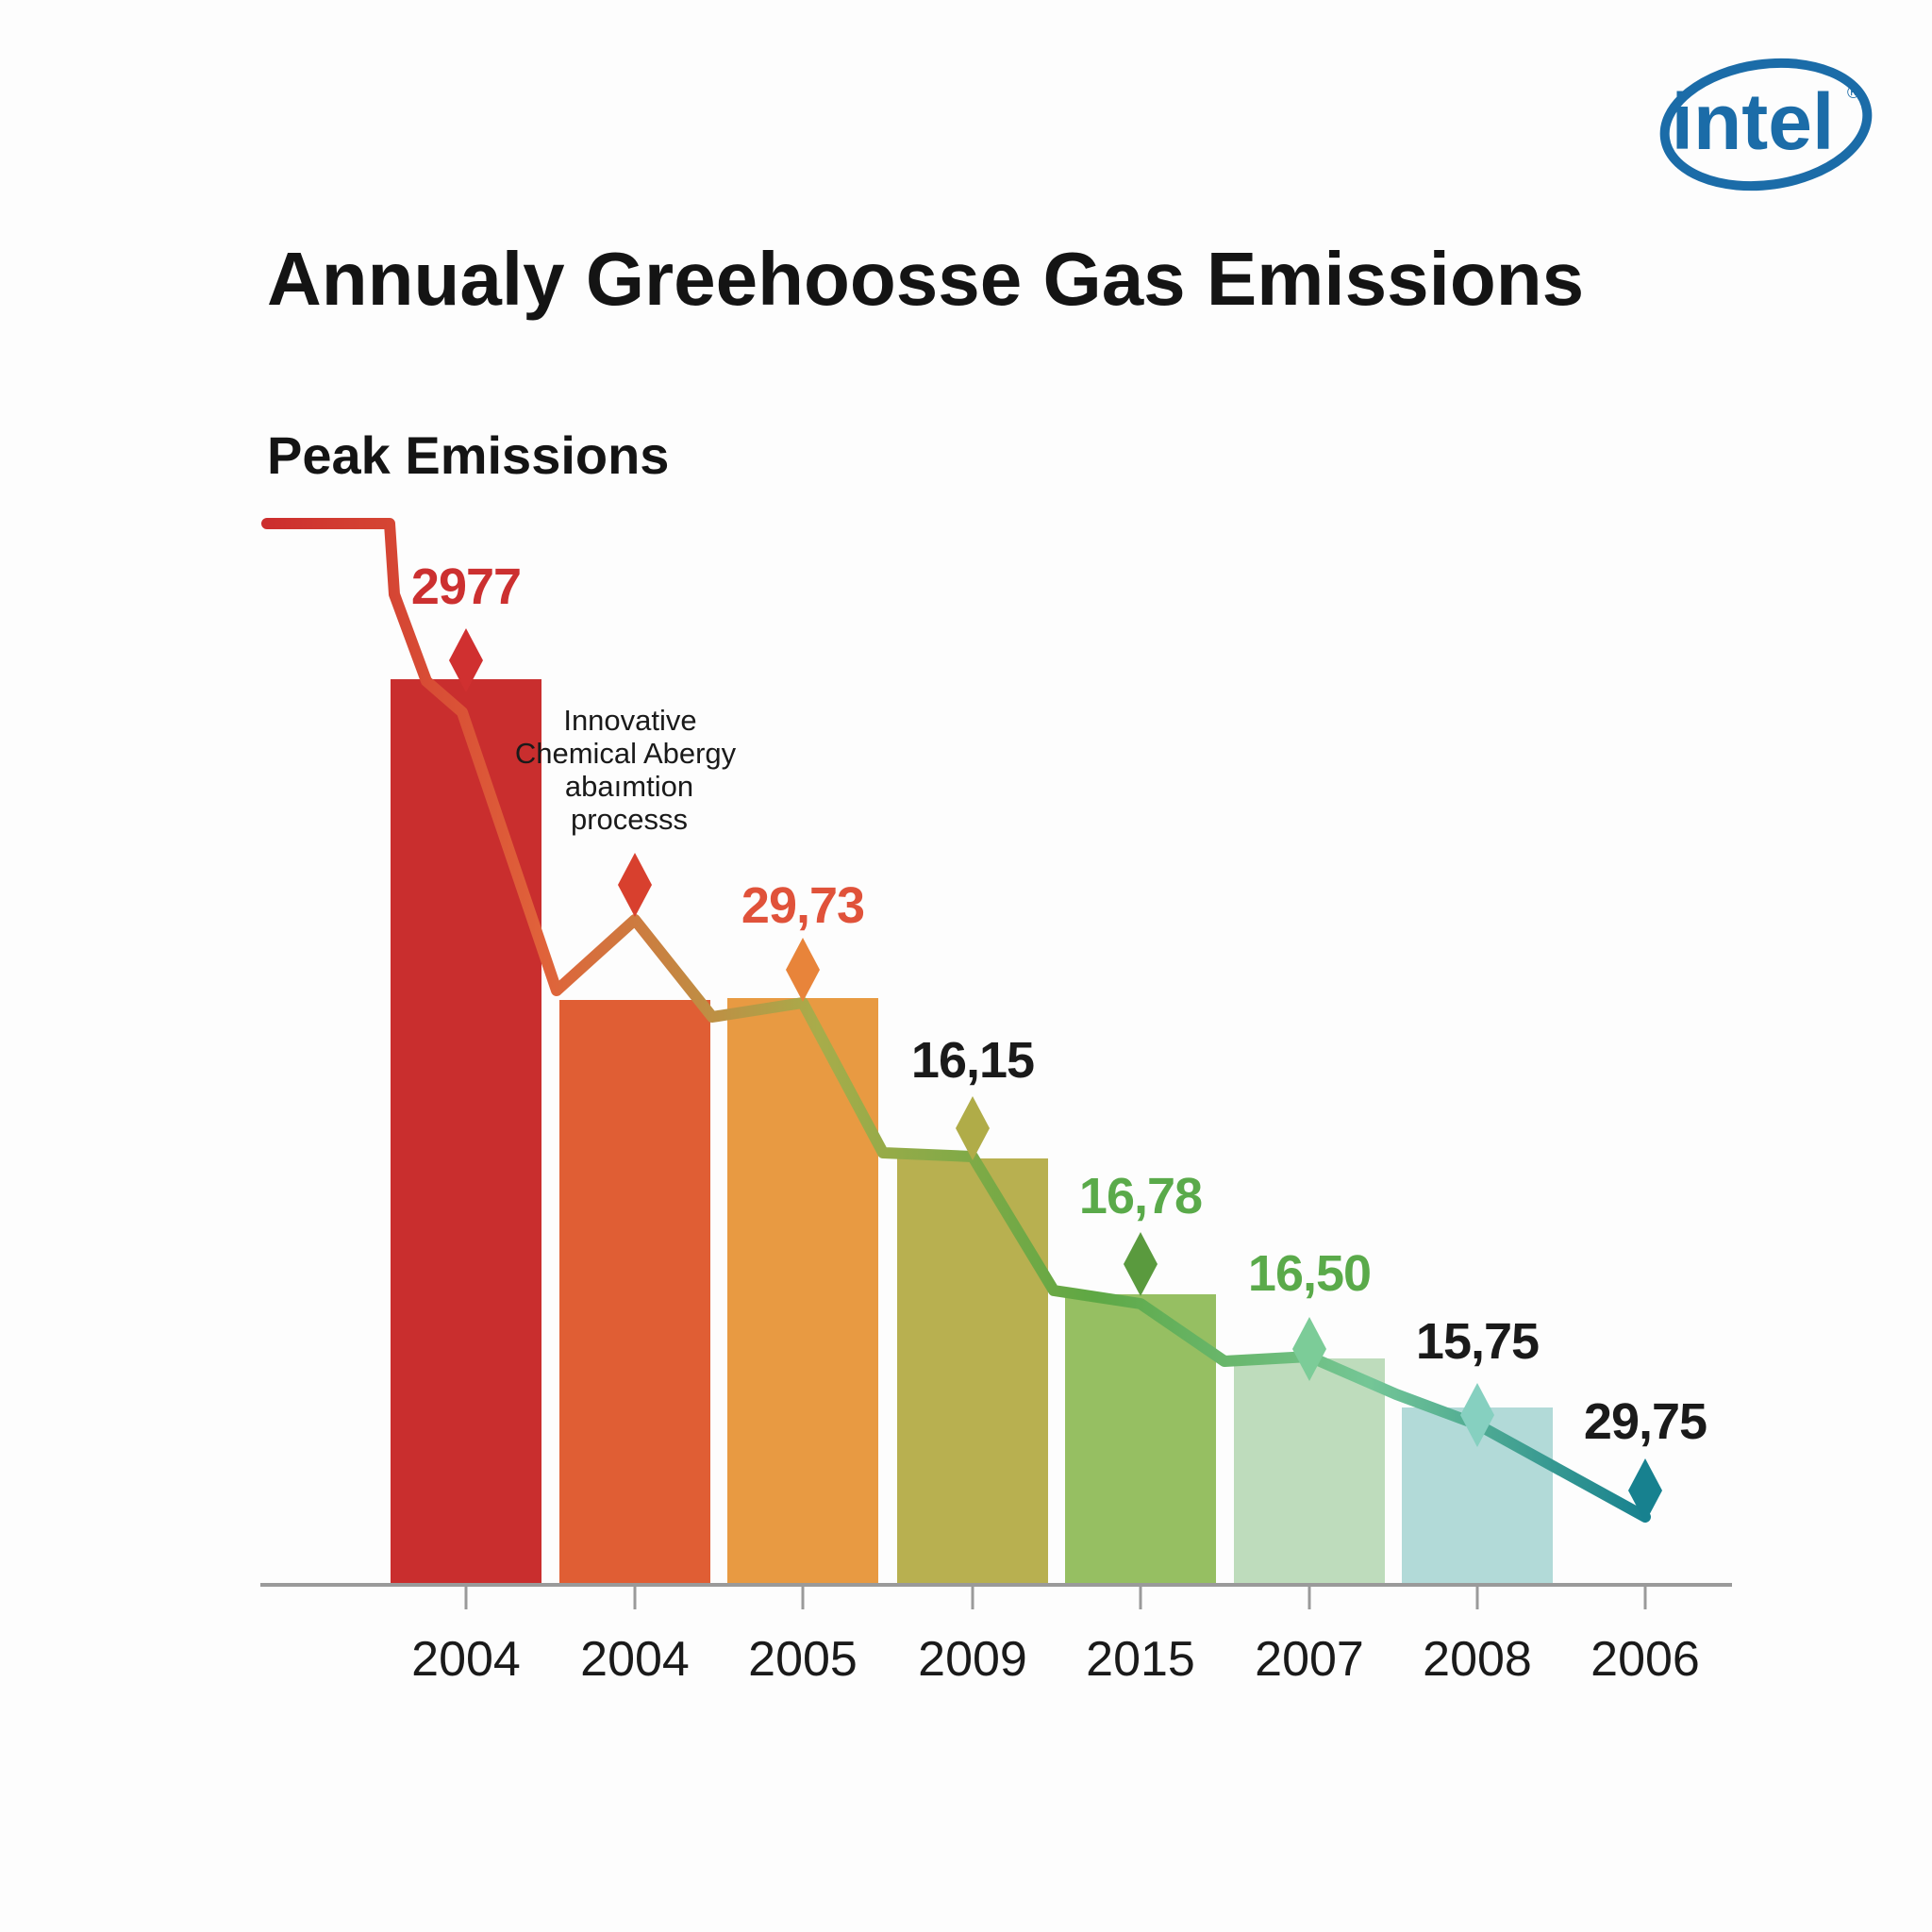 The image size is (1932, 1932). Describe the element at coordinates (1309, 1273) in the screenshot. I see `data-label-6: 16,50` at that location.